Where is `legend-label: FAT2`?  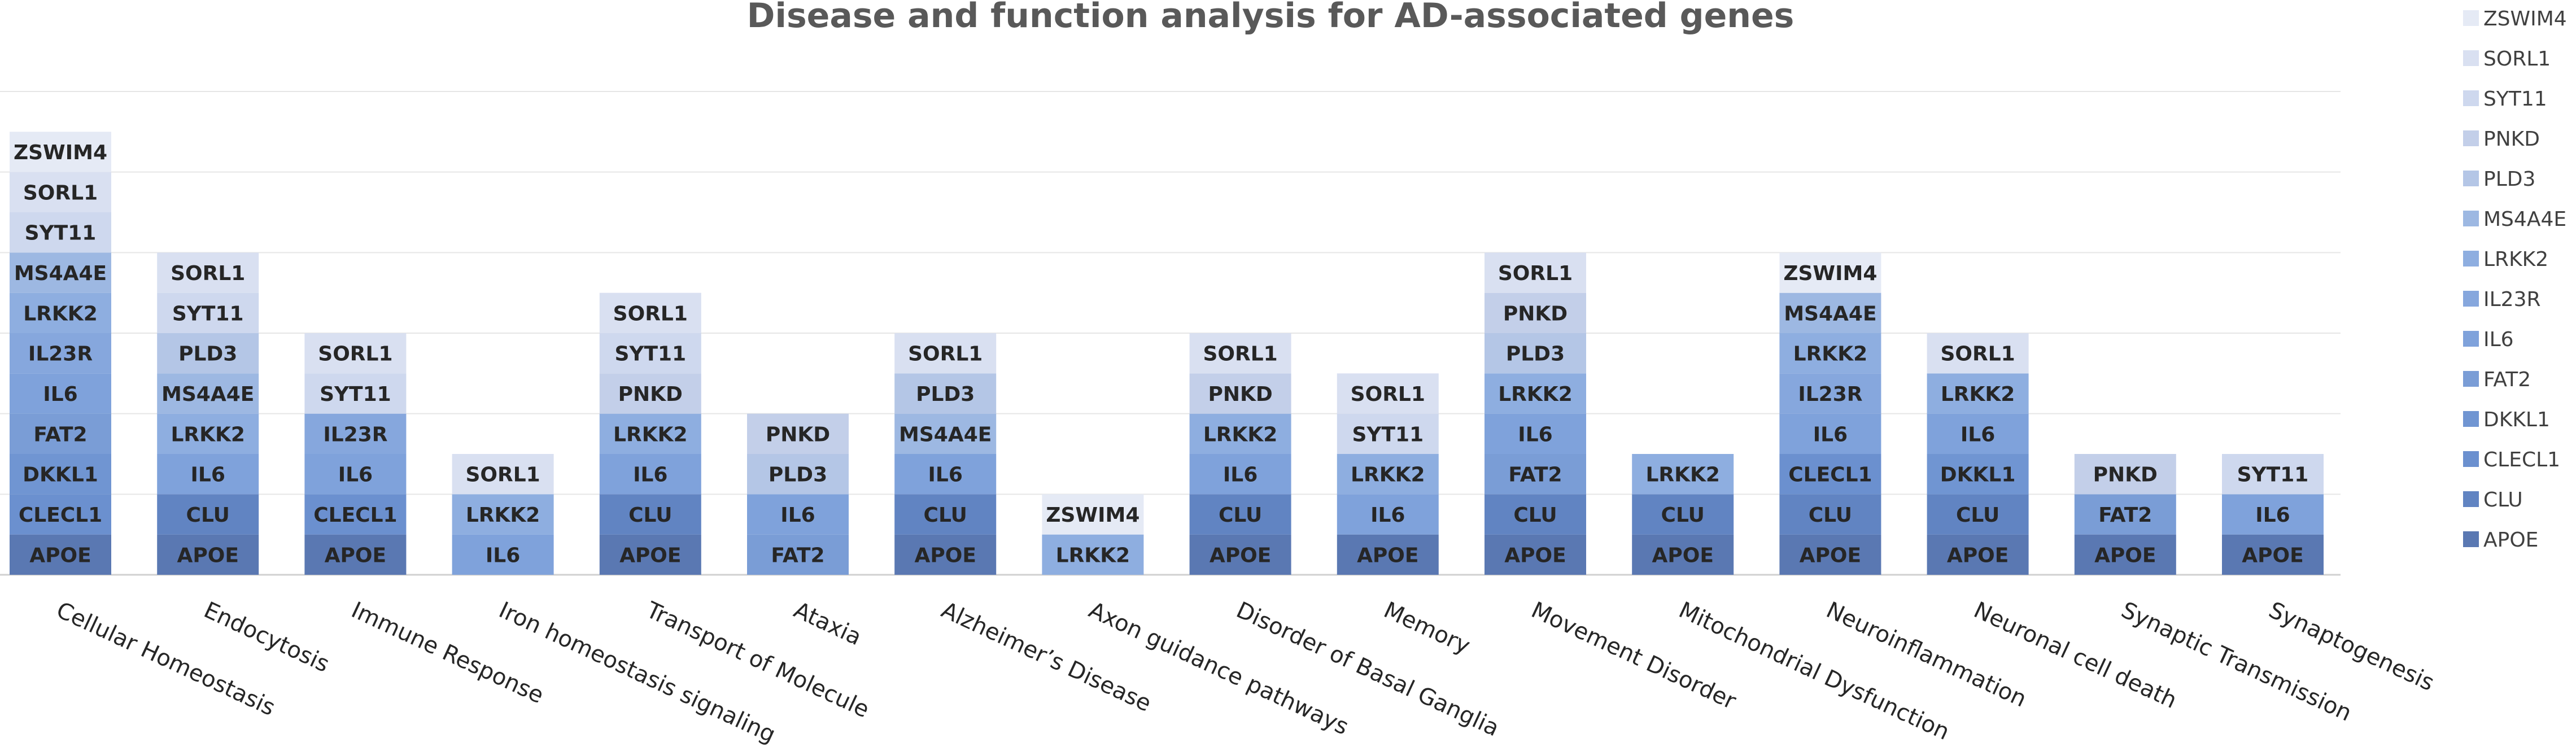 legend-label: FAT2 is located at coordinates (2507, 379).